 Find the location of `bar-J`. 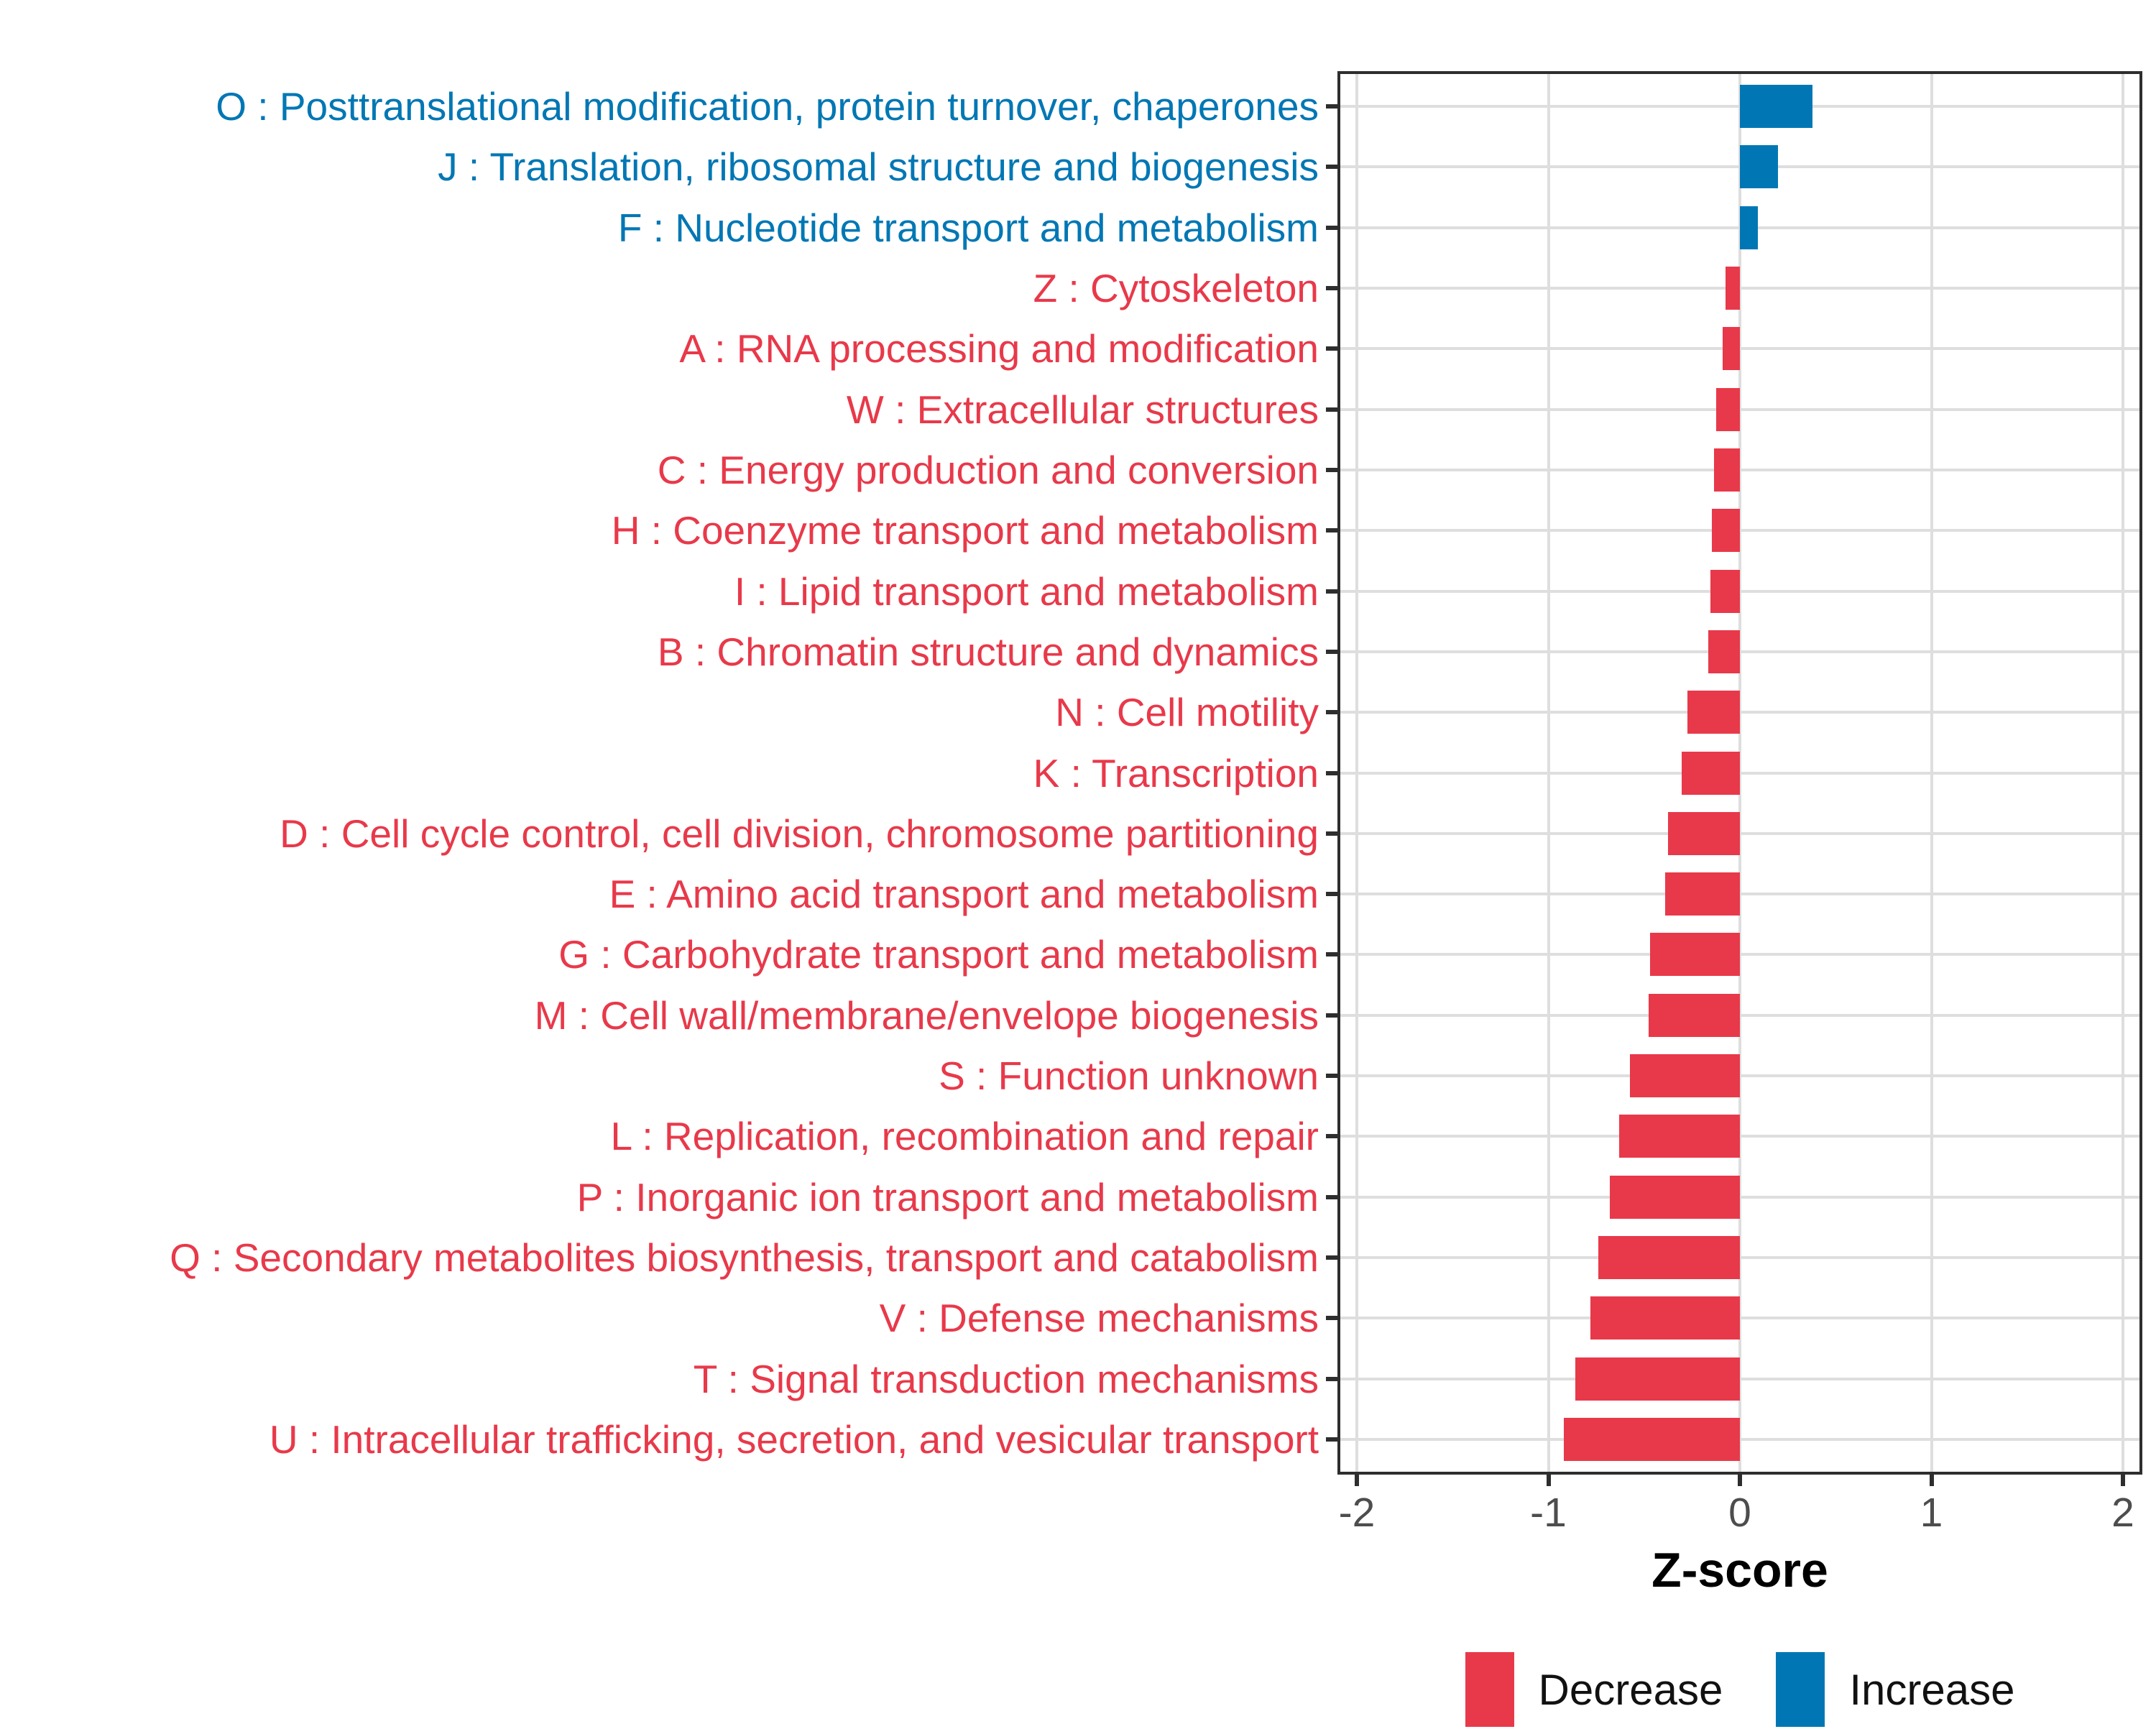

bar-J is located at coordinates (1759, 167).